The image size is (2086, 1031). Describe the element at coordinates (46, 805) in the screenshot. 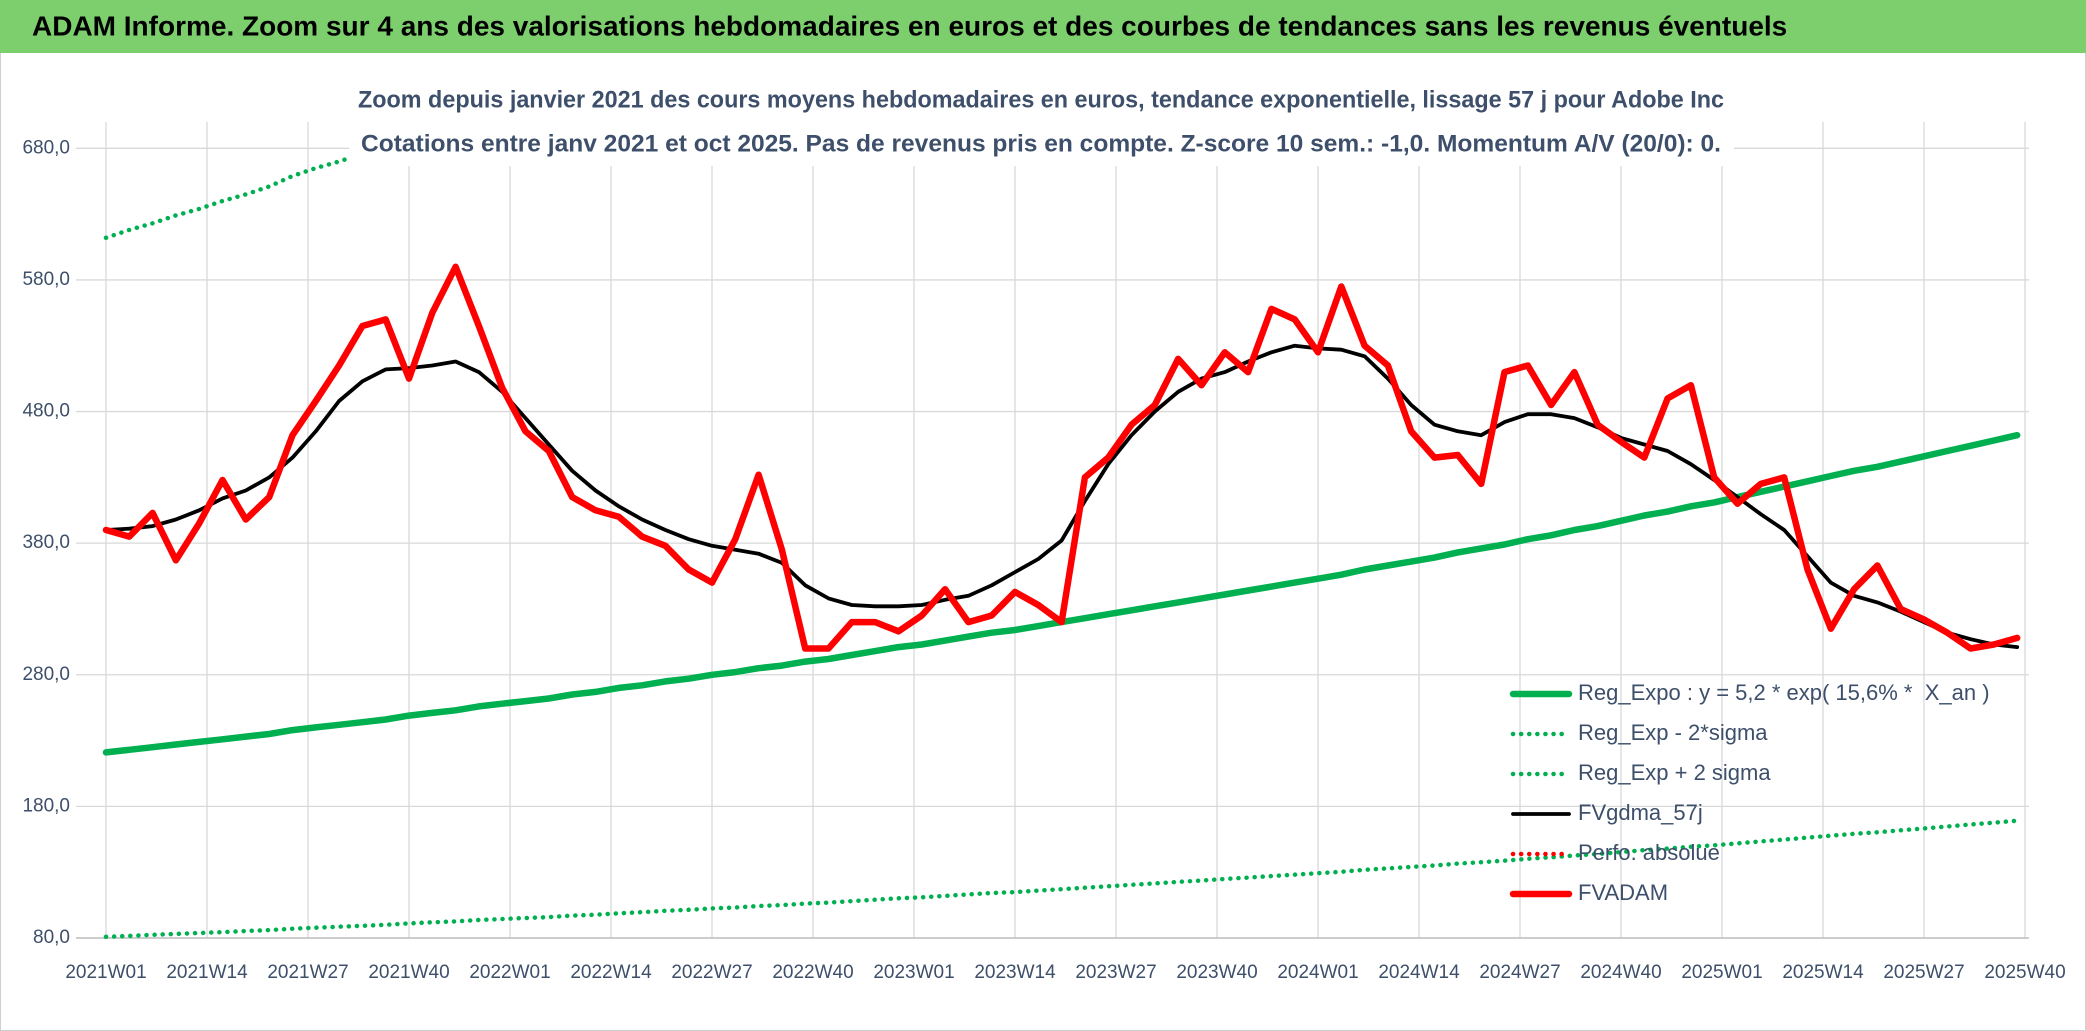

I see `y-tick-label: 180,0` at that location.